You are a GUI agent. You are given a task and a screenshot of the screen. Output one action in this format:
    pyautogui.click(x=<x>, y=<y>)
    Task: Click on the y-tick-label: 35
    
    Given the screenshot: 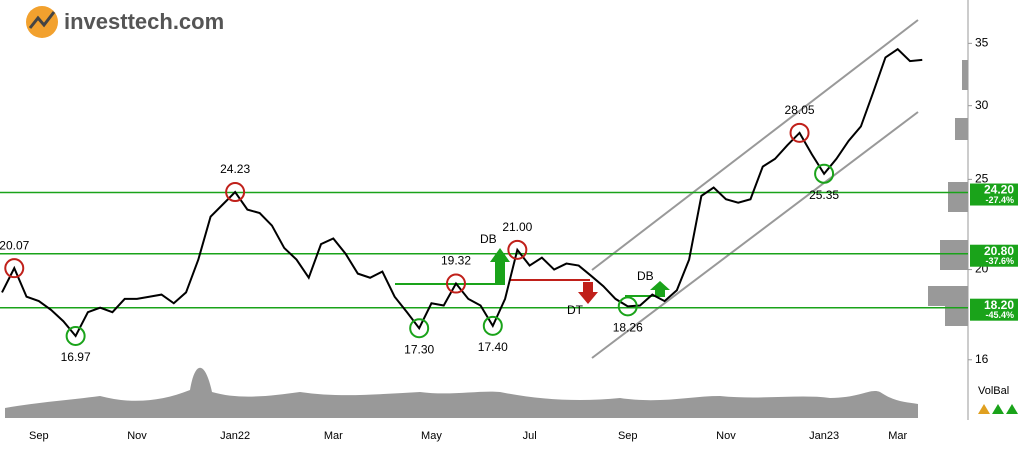 What is the action you would take?
    pyautogui.click(x=982, y=43)
    